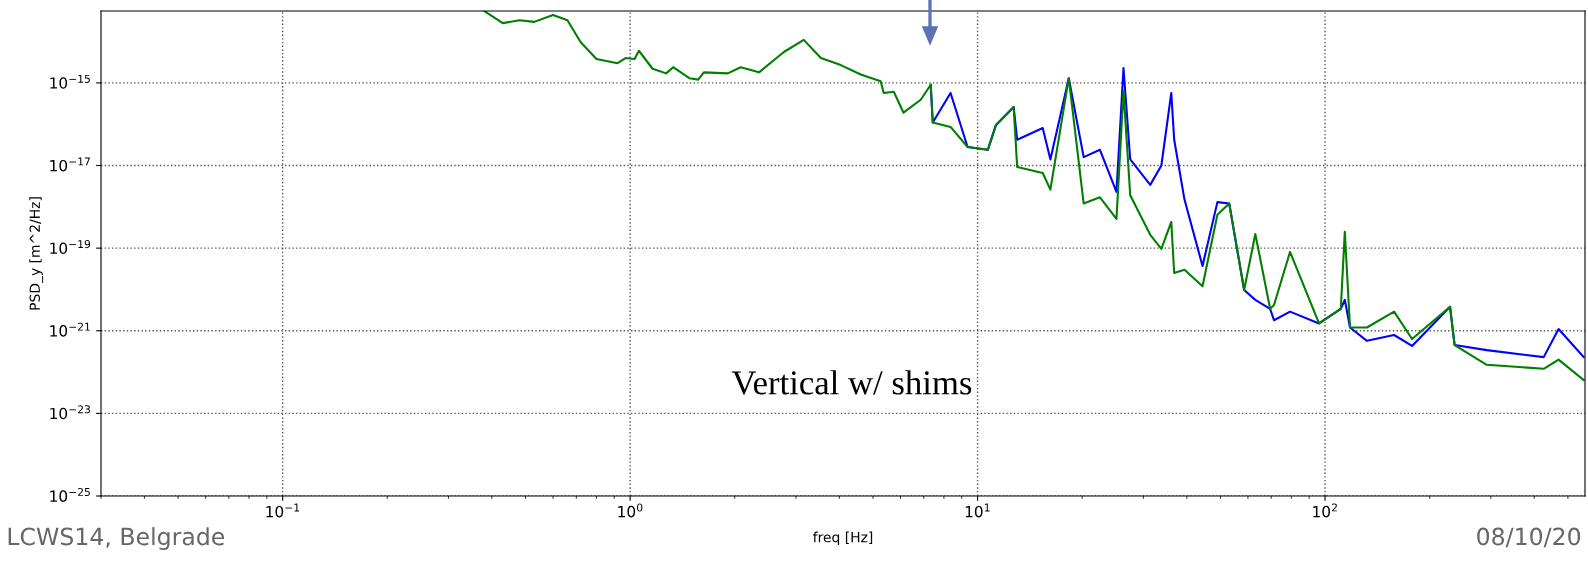 This screenshot has height=561, width=1588. What do you see at coordinates (116, 538) in the screenshot?
I see `text: LCWS14, Belgrade` at bounding box center [116, 538].